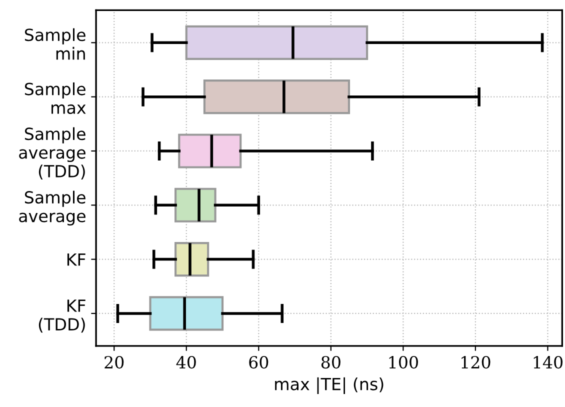 The height and width of the screenshot is (407, 565). What do you see at coordinates (55, 98) in the screenshot?
I see `y-tick-label: Sample max` at bounding box center [55, 98].